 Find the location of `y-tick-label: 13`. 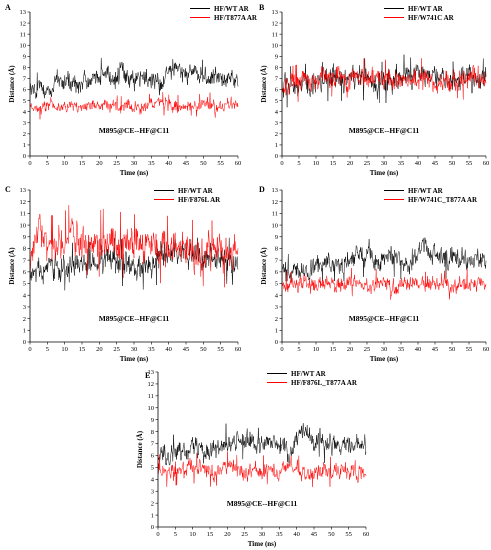

y-tick-label: 13 is located at coordinates (23, 12).